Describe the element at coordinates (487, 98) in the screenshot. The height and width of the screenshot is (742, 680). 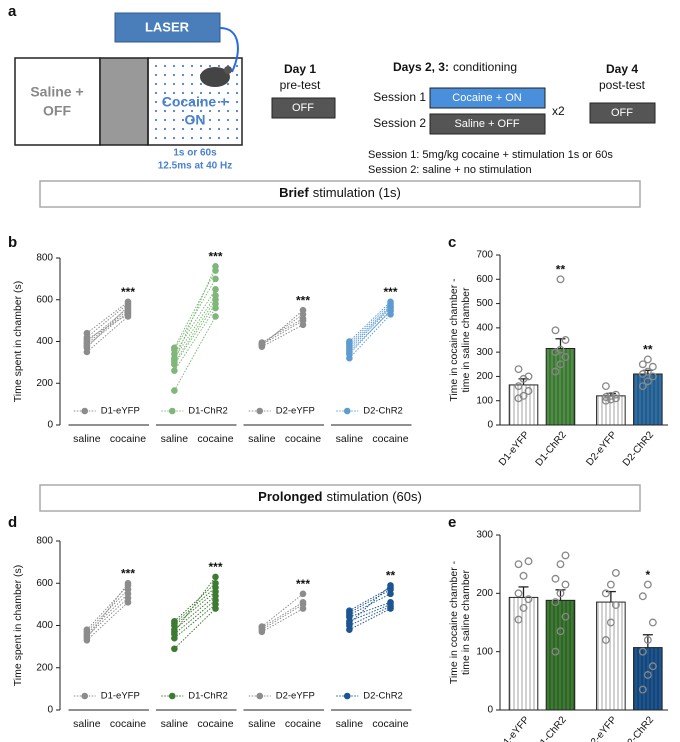
I see `session-box` at that location.